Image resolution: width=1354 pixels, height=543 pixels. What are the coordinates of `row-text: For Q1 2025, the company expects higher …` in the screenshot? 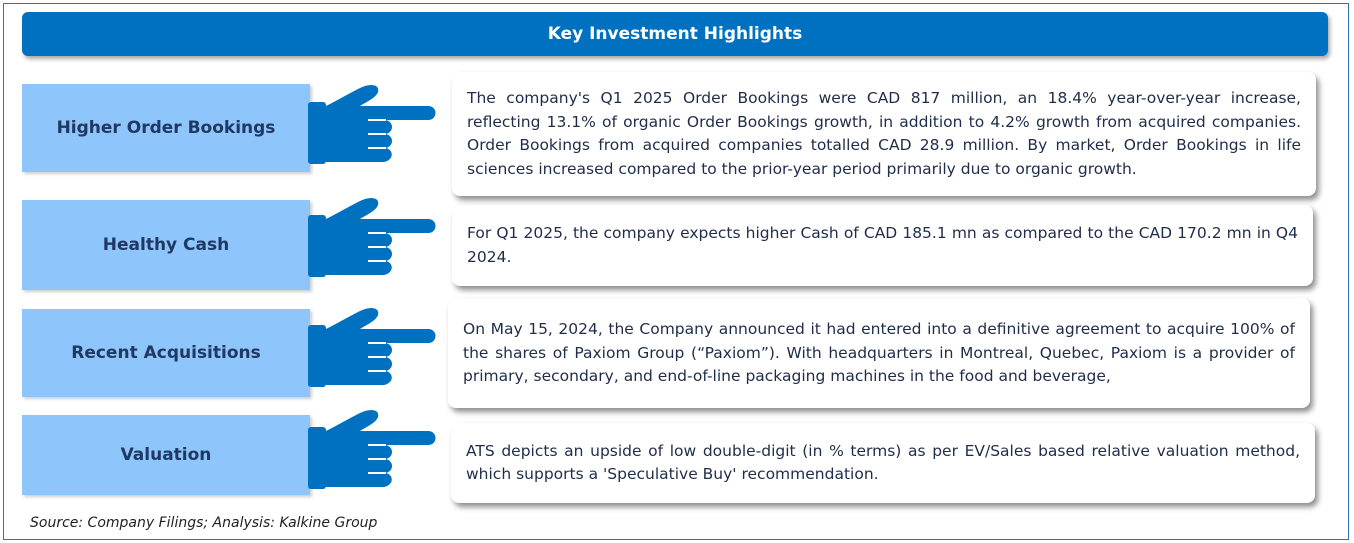 It's located at (882, 245).